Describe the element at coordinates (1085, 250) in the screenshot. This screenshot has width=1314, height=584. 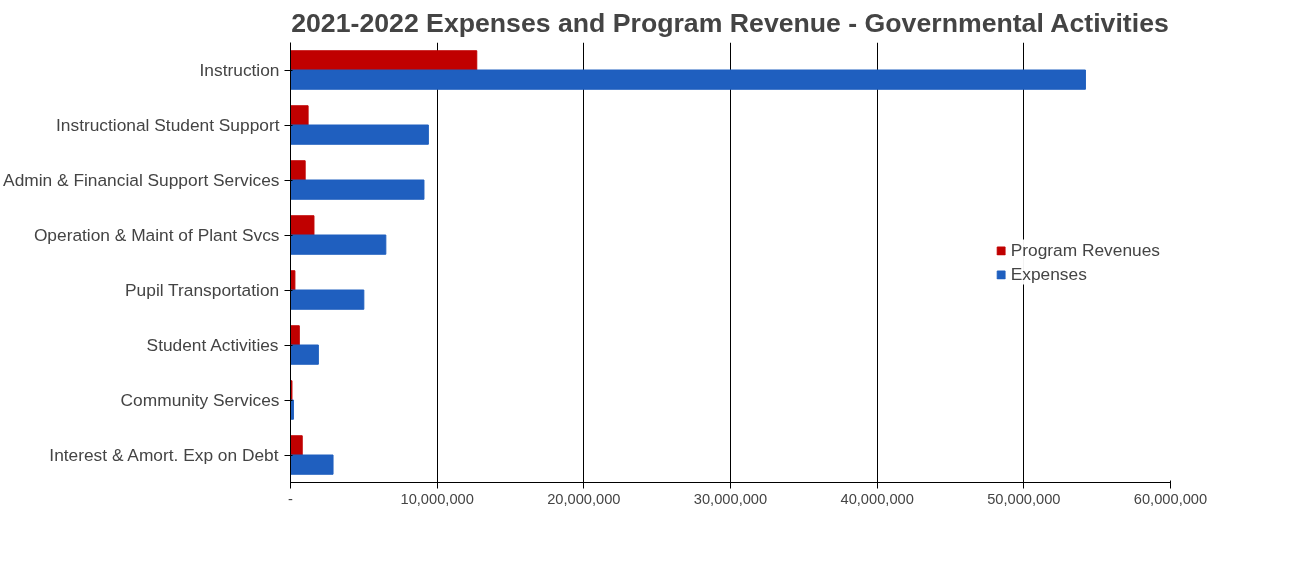
I see `legend-label: Program Revenues` at that location.